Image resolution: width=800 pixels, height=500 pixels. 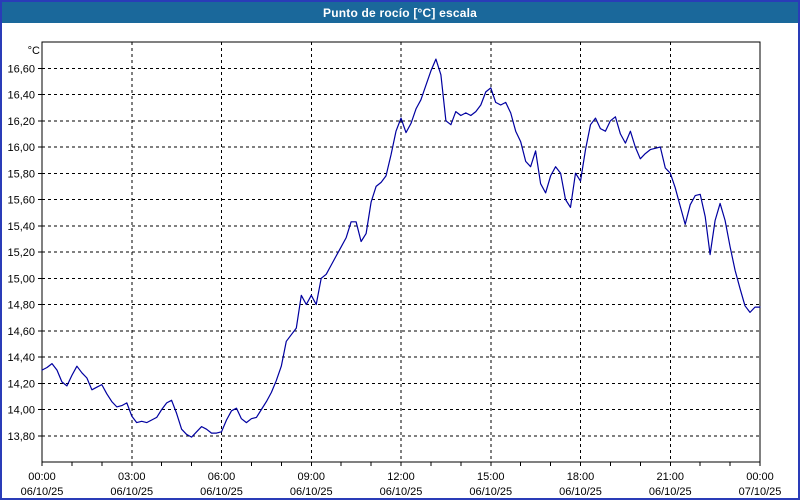 I want to click on y-axis-label: 16,20, so click(x=21, y=122).